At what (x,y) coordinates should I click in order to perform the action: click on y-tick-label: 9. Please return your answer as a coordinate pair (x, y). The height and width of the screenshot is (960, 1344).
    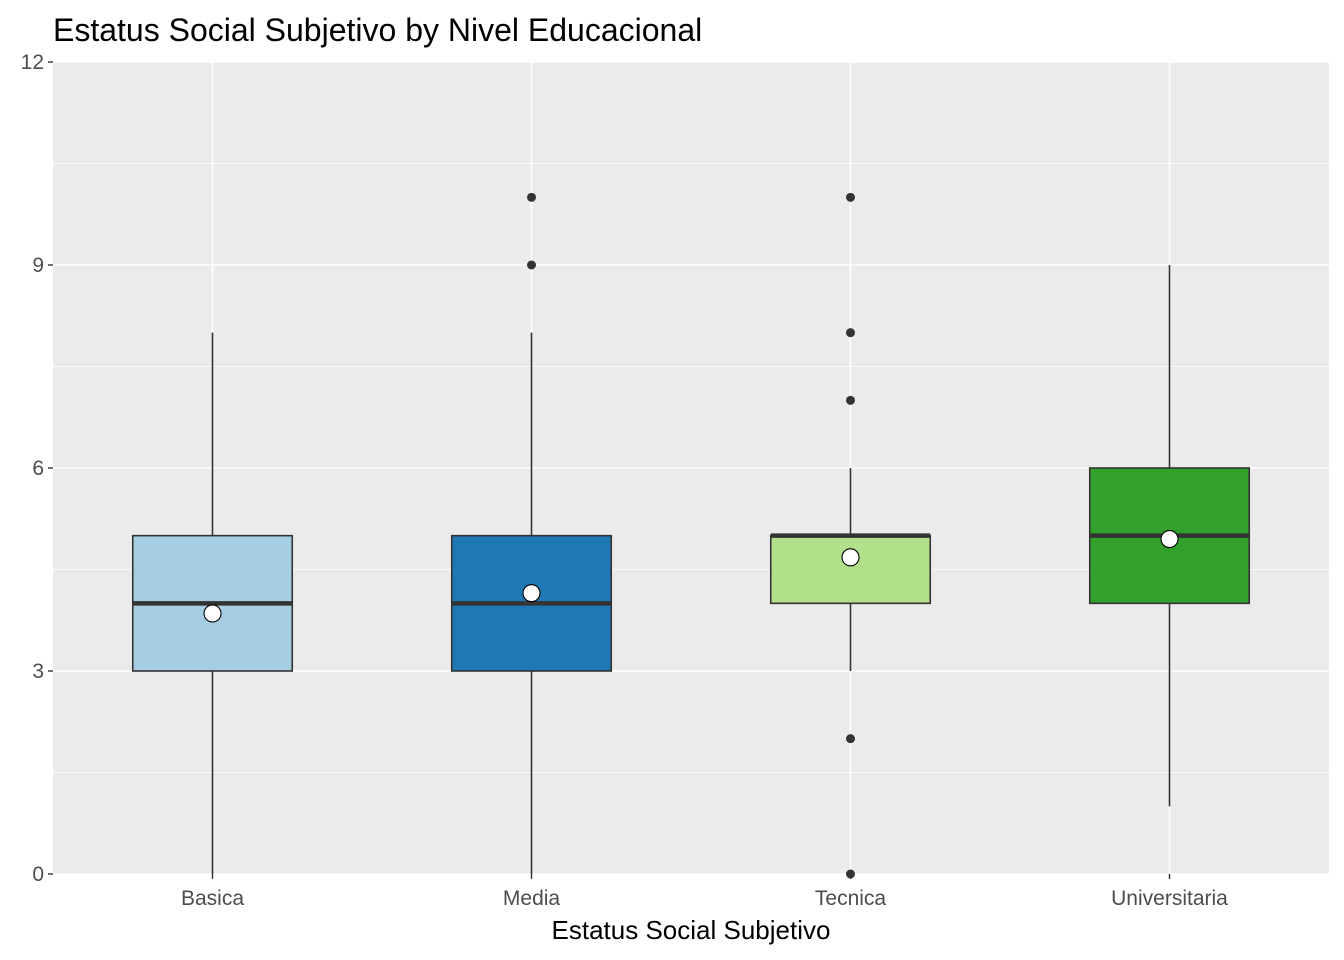
    Looking at the image, I should click on (38, 265).